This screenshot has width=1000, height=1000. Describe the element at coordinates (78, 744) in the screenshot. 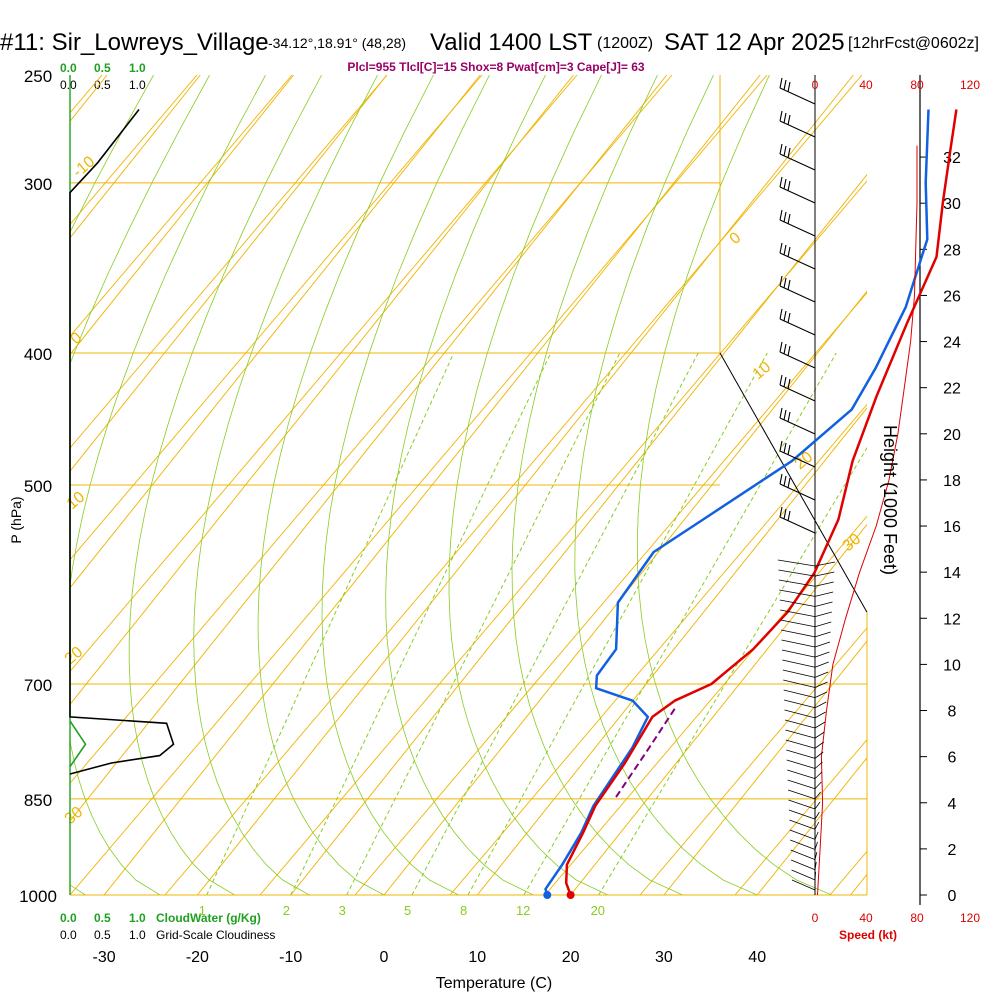

I see `cloud-water-line` at that location.